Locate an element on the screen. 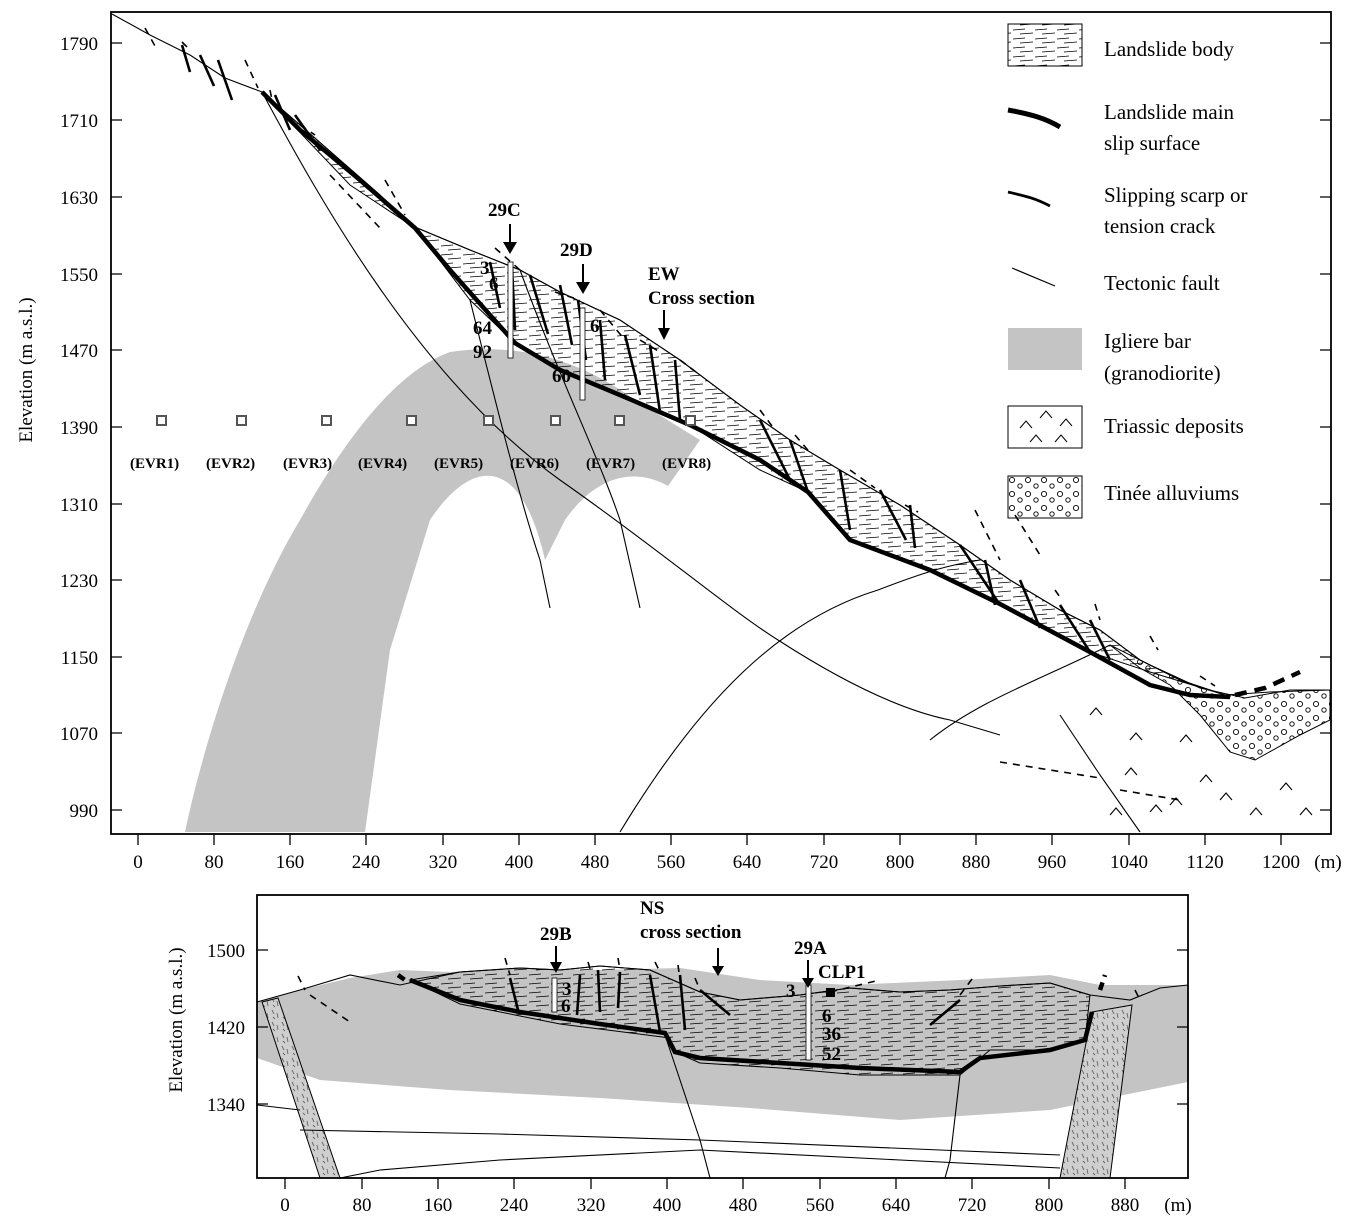 This screenshot has height=1217, width=1366. x-tick-label: 1120 is located at coordinates (1204, 862).